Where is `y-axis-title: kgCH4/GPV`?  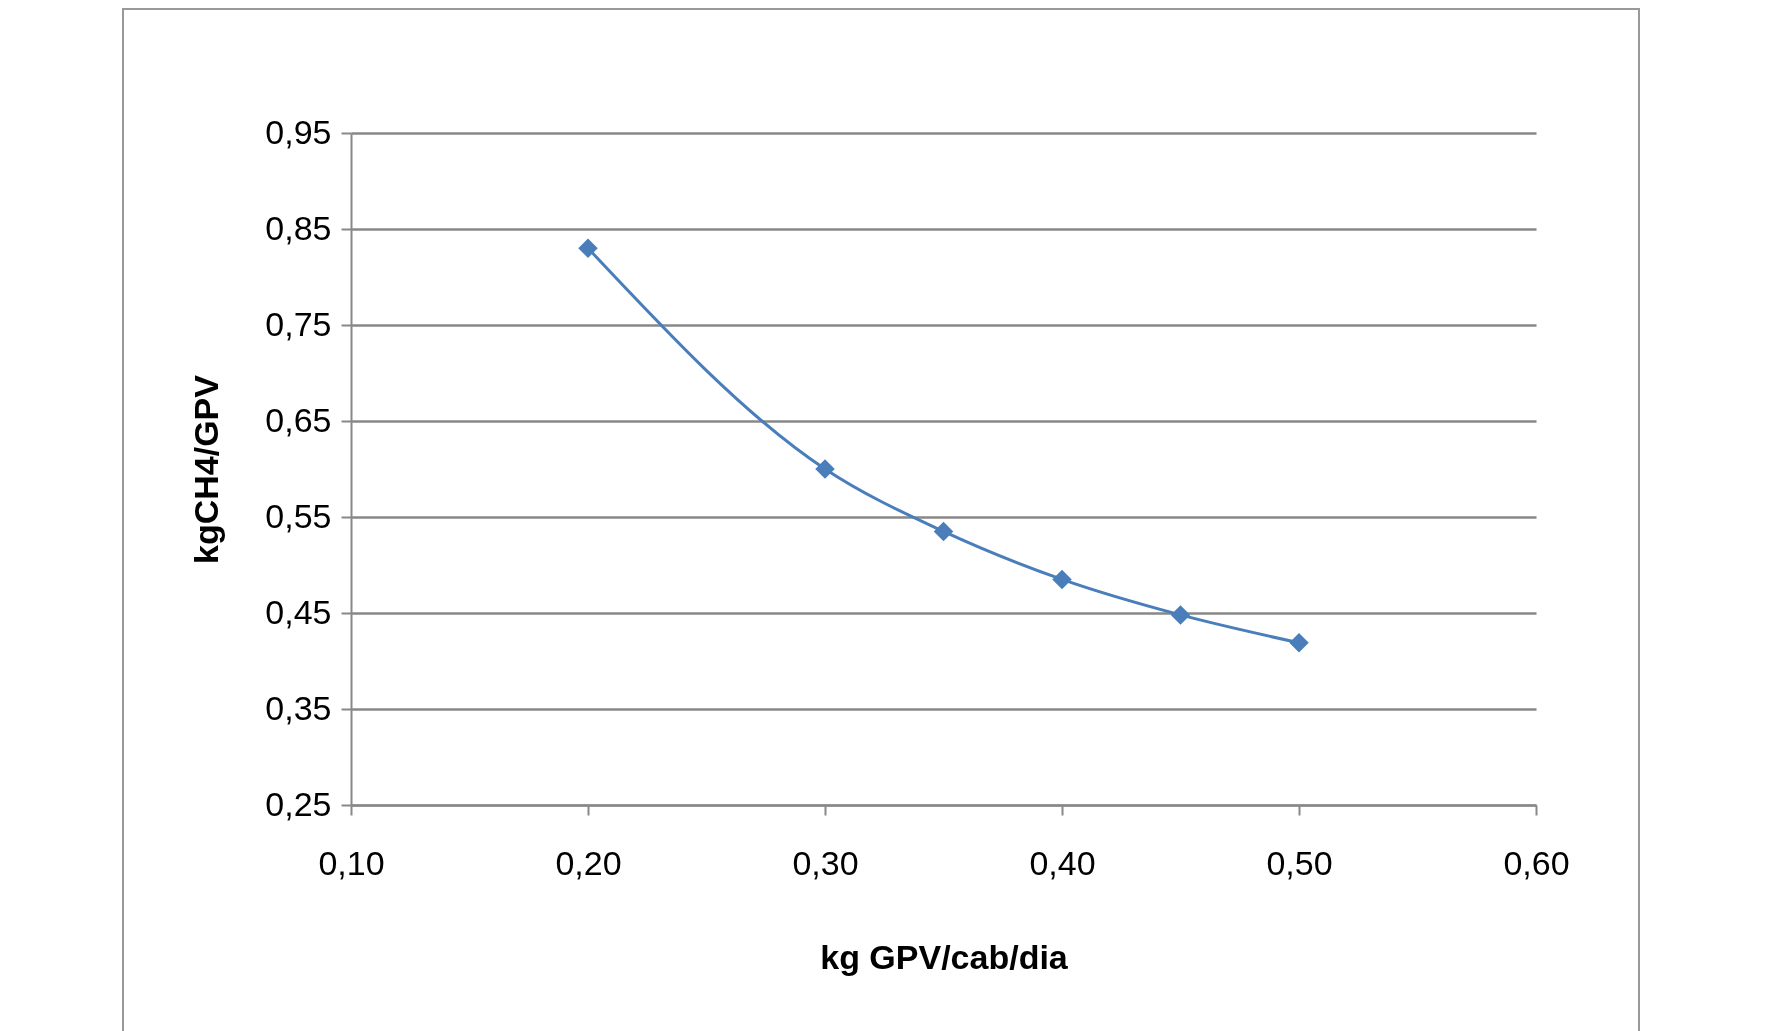
y-axis-title: kgCH4/GPV is located at coordinates (206, 469).